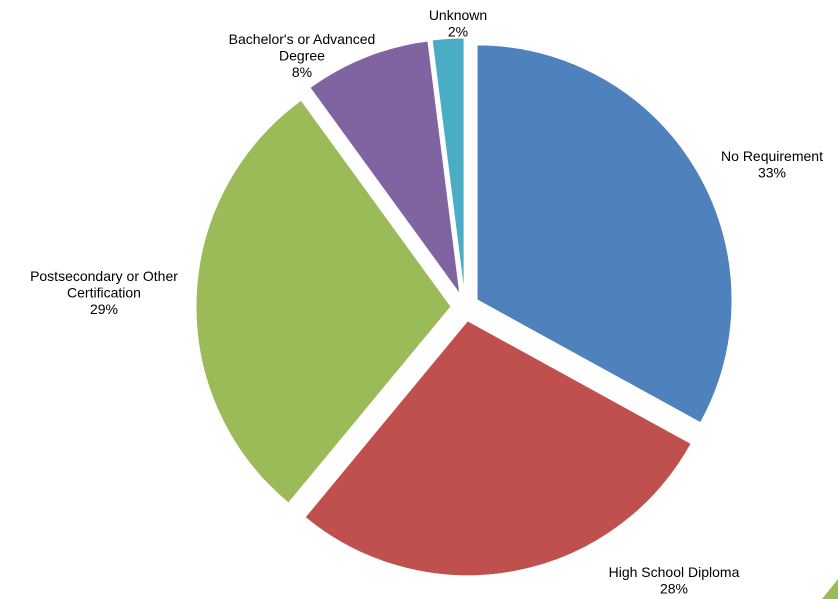 This screenshot has height=599, width=838. What do you see at coordinates (385, 167) in the screenshot?
I see `pie-slice-bachelor-s-or-advanced-degree` at bounding box center [385, 167].